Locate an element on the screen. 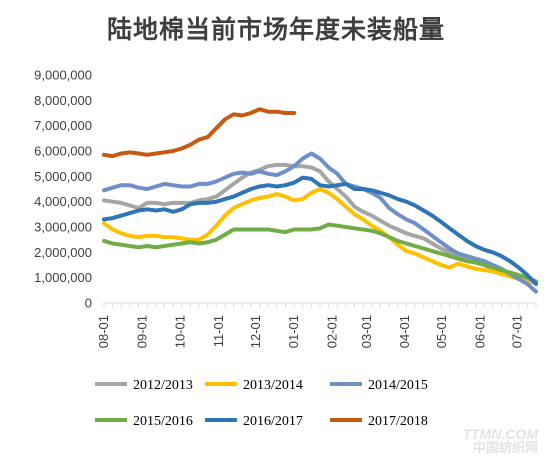 The image size is (552, 463). watermark-line-1: TTMN.COM is located at coordinates (500, 433).